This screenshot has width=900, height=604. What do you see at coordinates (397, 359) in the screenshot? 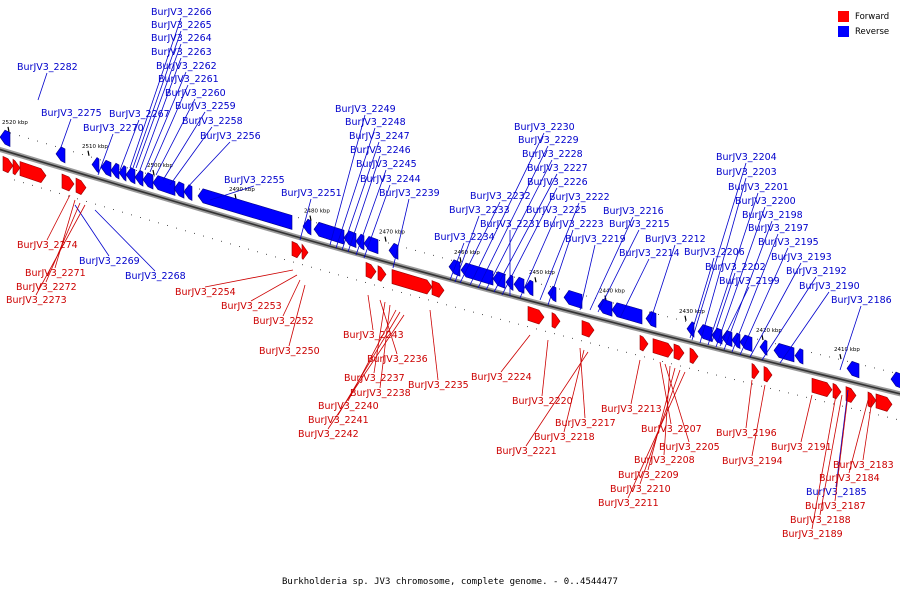
I see `forward-gene-label: BurJV3_2236` at bounding box center [397, 359].